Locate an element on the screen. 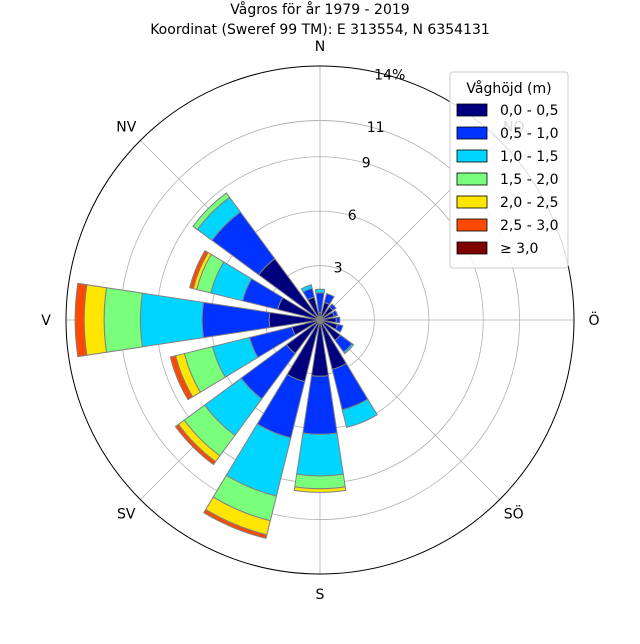 Image resolution: width=640 pixels, height=644 pixels. direction-label-o: Ö is located at coordinates (593, 320).